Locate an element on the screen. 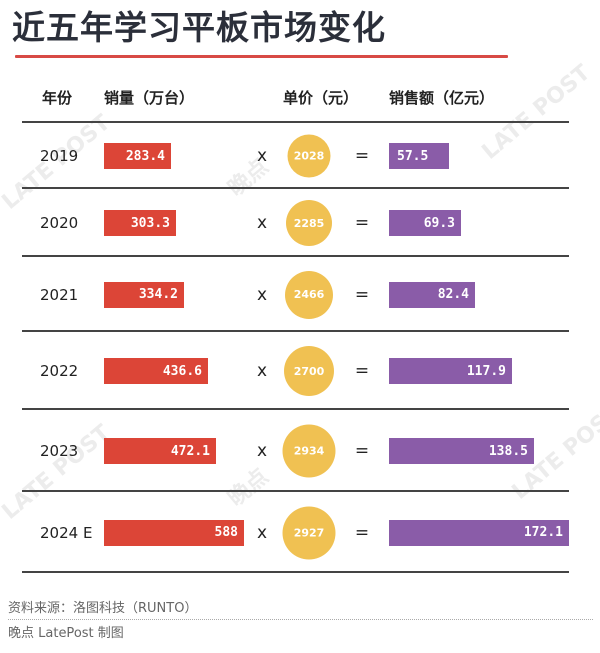 The image size is (600, 653). revenue-bar: 117.9 is located at coordinates (450, 371).